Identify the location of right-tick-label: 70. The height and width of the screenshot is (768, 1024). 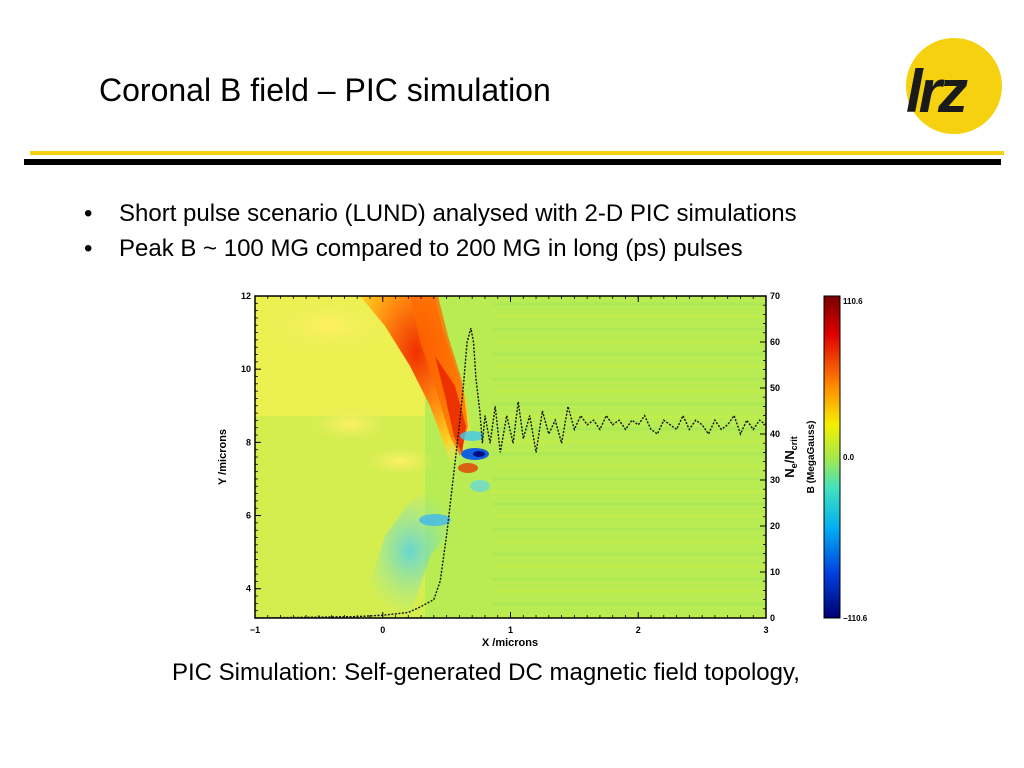
(775, 296).